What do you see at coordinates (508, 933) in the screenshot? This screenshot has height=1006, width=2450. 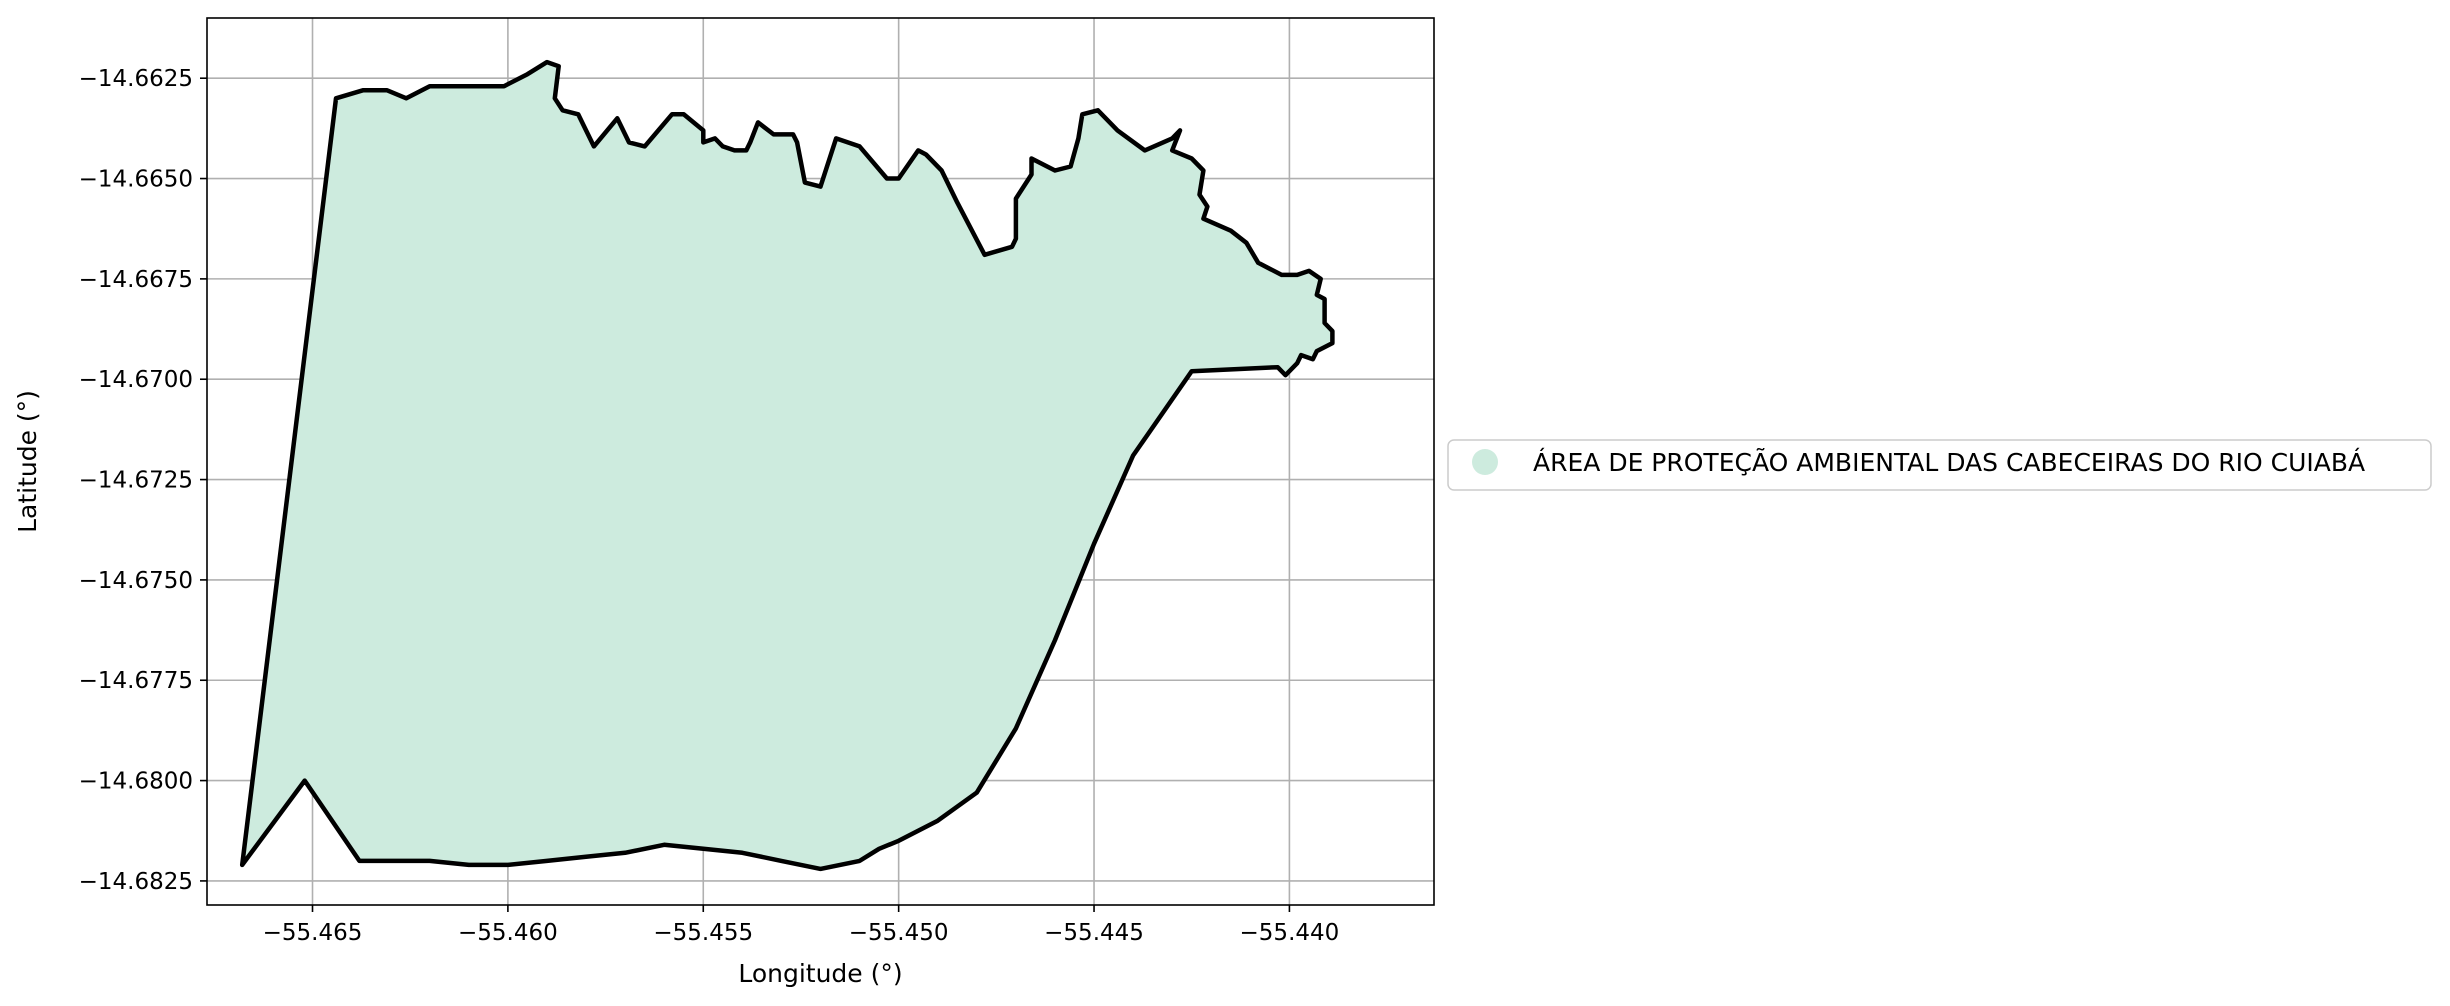 I see `x-tick-label: −55.460` at bounding box center [508, 933].